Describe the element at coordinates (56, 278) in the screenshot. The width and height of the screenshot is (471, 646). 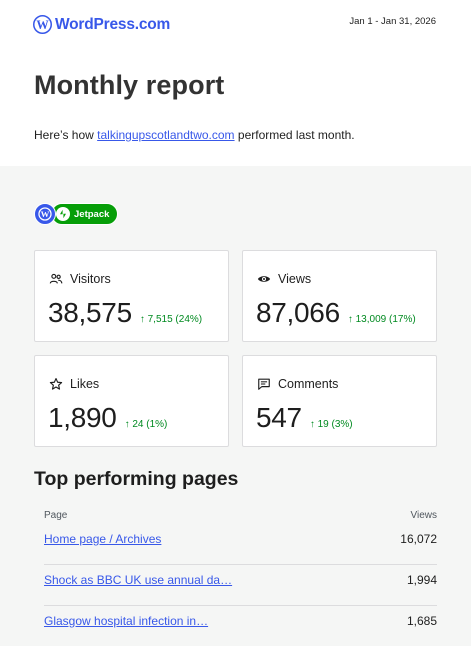
I see `people-icon` at that location.